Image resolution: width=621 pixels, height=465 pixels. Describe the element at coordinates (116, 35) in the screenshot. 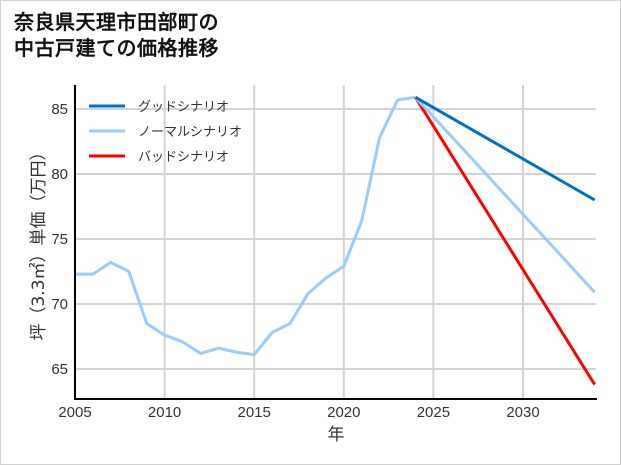

I see `chart-title: 奈良県天理市田部町の 中古戸建ての価格推移` at that location.